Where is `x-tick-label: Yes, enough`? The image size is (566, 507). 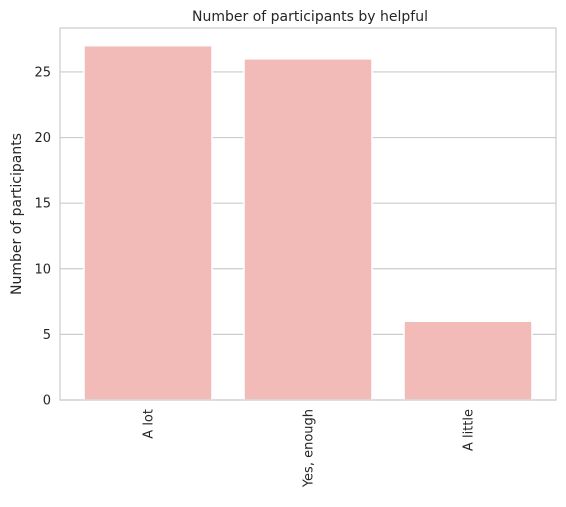 x-tick-label: Yes, enough is located at coordinates (309, 448).